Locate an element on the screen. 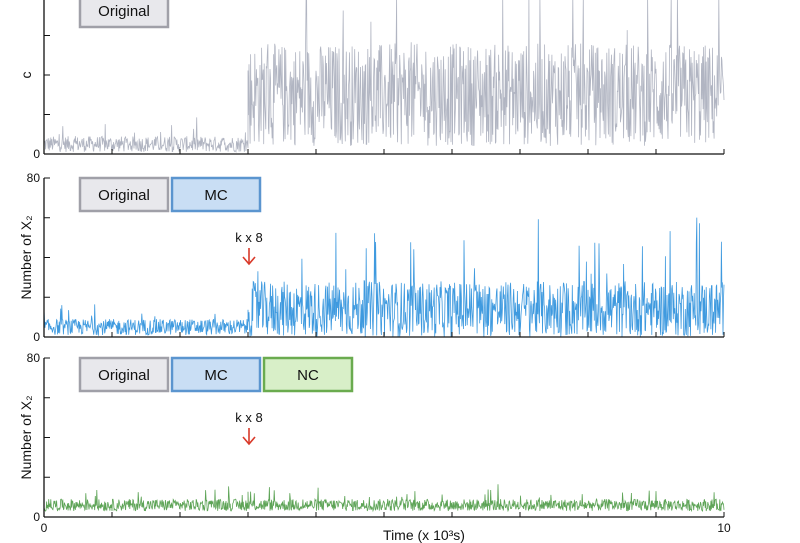  regime-box-label: NC is located at coordinates (308, 375).